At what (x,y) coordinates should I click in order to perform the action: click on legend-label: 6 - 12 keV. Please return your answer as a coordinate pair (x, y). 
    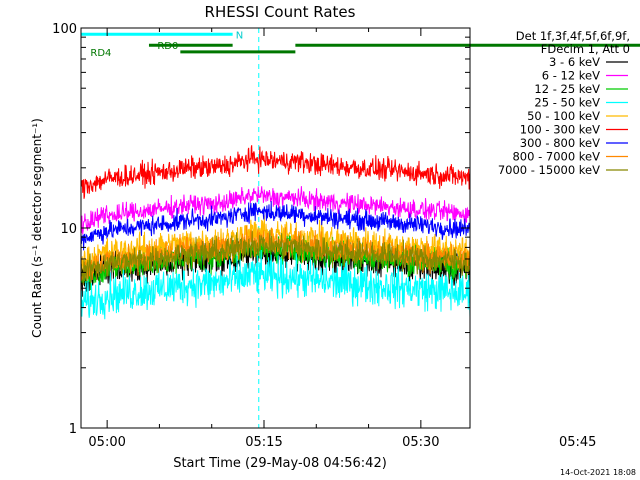
    Looking at the image, I should click on (571, 76).